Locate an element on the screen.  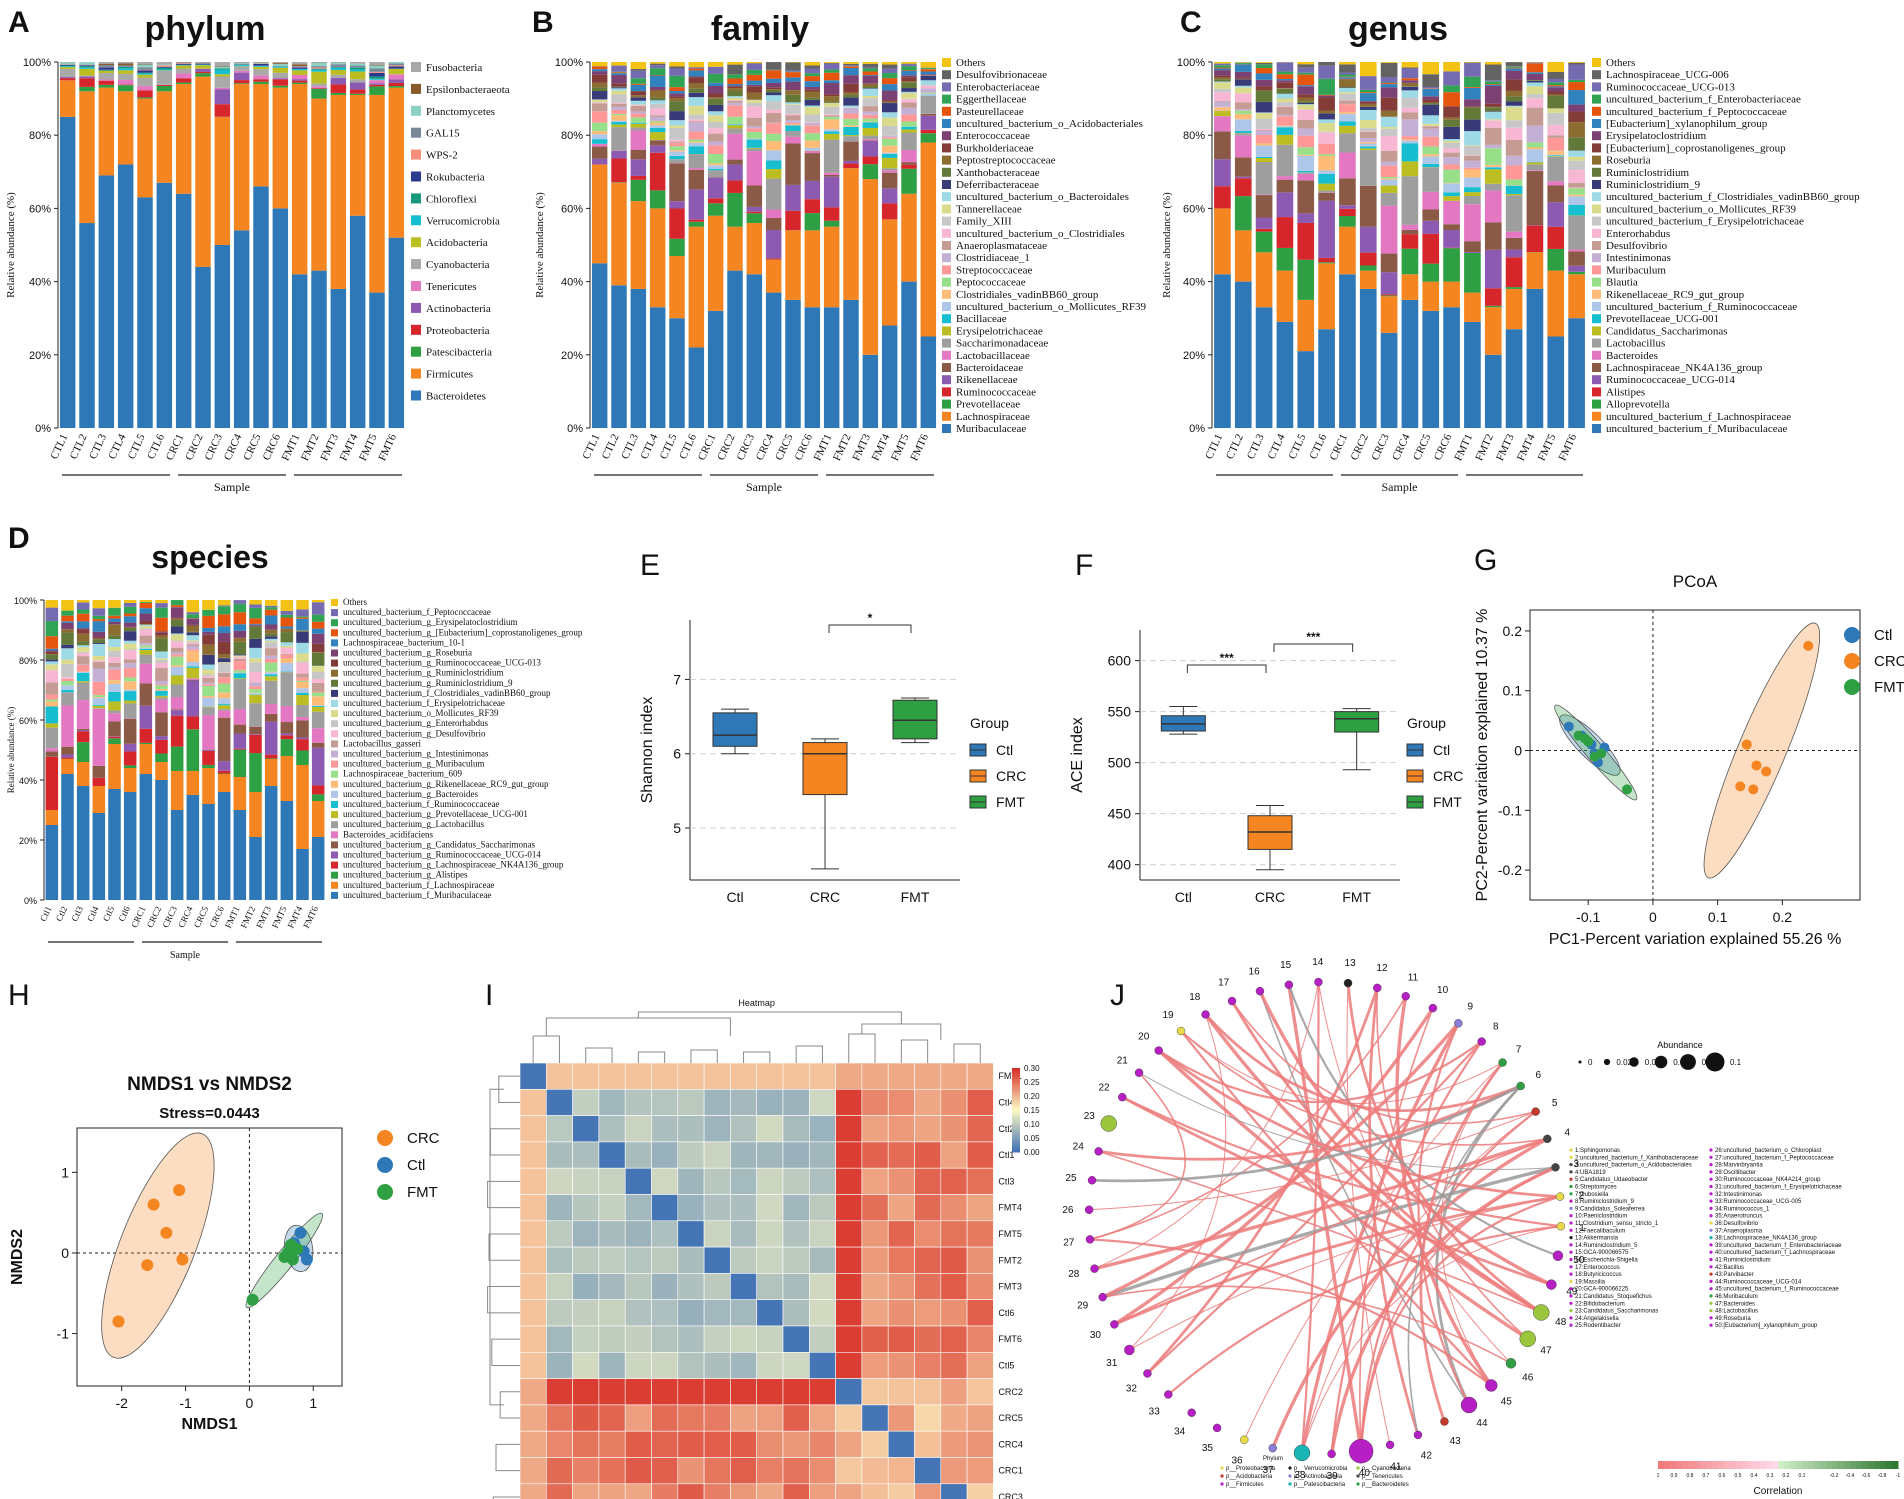
bar-ctl2-bacteroides-acidifaciens is located at coordinates (67, 726).